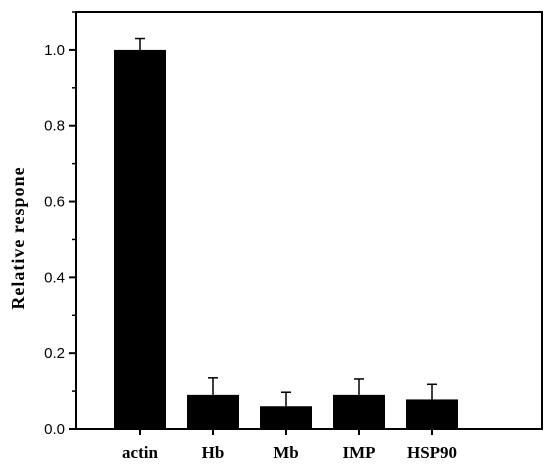 The width and height of the screenshot is (550, 476). What do you see at coordinates (54, 277) in the screenshot?
I see `y-tick-label: 0.4` at bounding box center [54, 277].